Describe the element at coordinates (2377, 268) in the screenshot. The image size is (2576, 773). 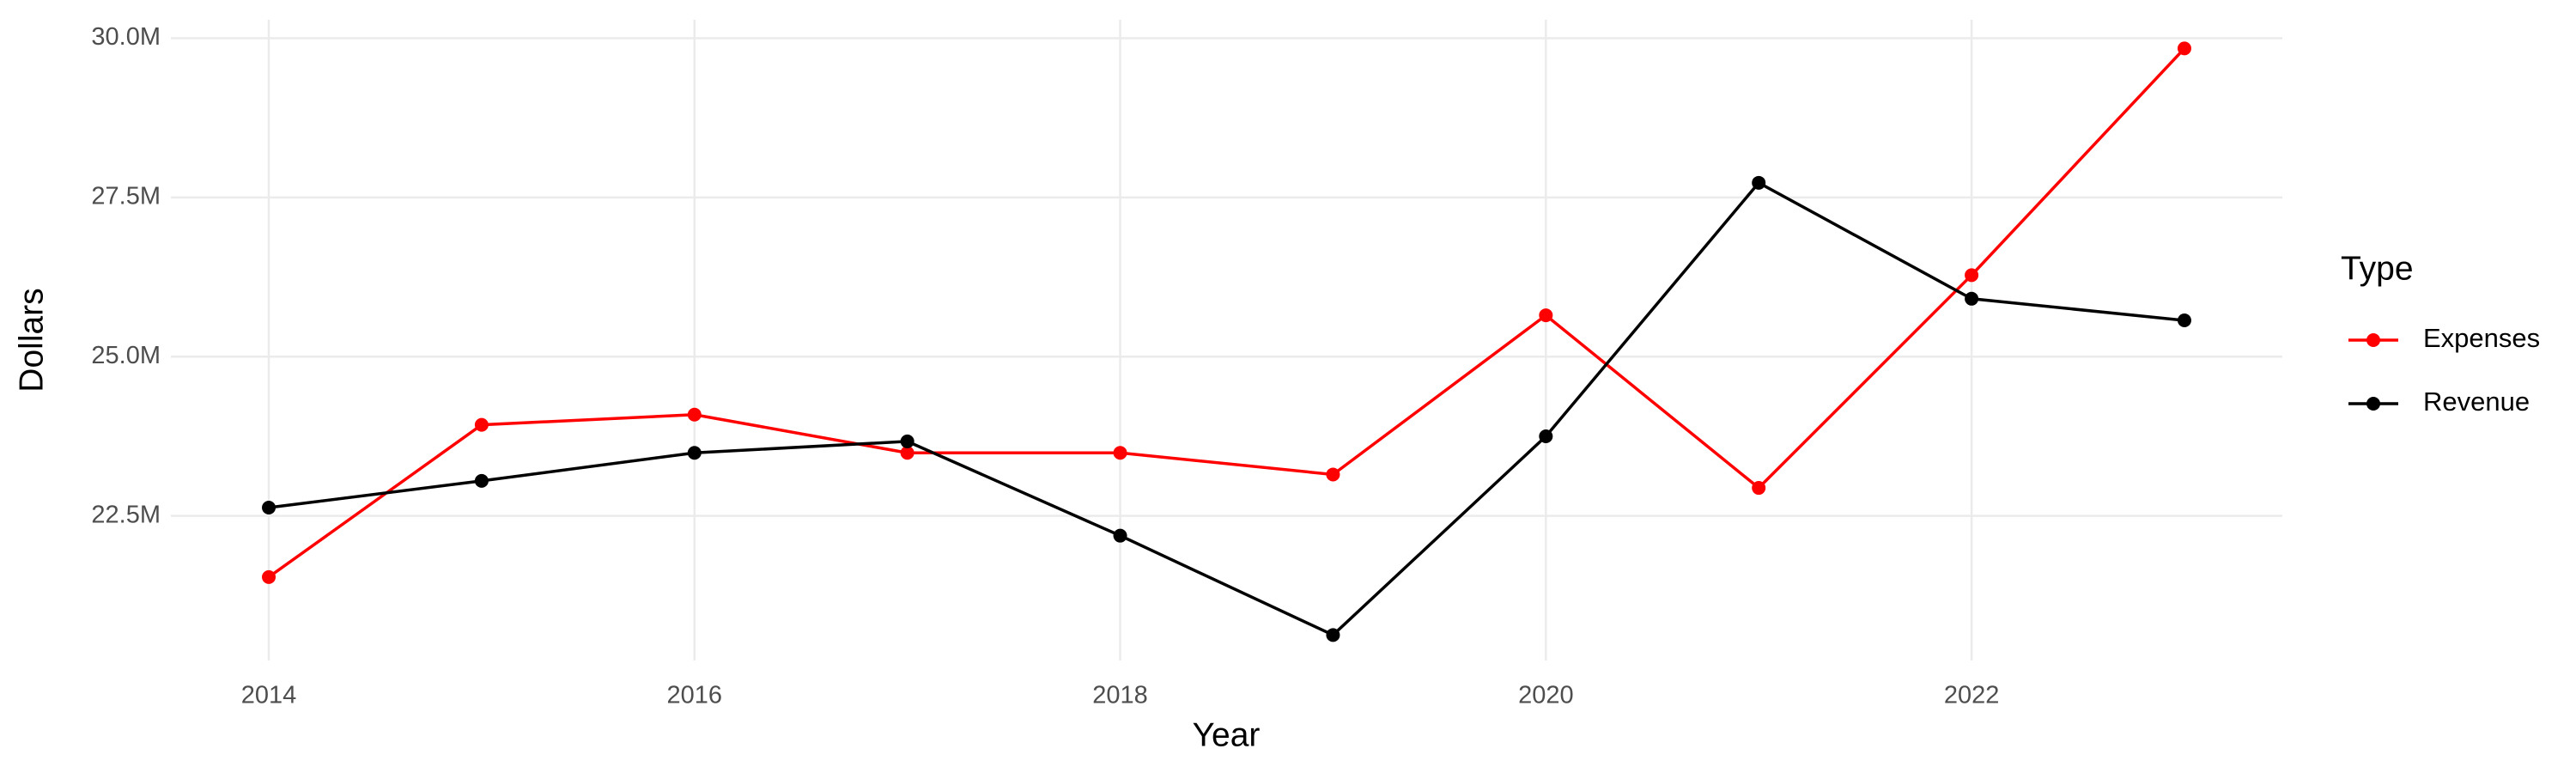
I see `legend-title: Type` at that location.